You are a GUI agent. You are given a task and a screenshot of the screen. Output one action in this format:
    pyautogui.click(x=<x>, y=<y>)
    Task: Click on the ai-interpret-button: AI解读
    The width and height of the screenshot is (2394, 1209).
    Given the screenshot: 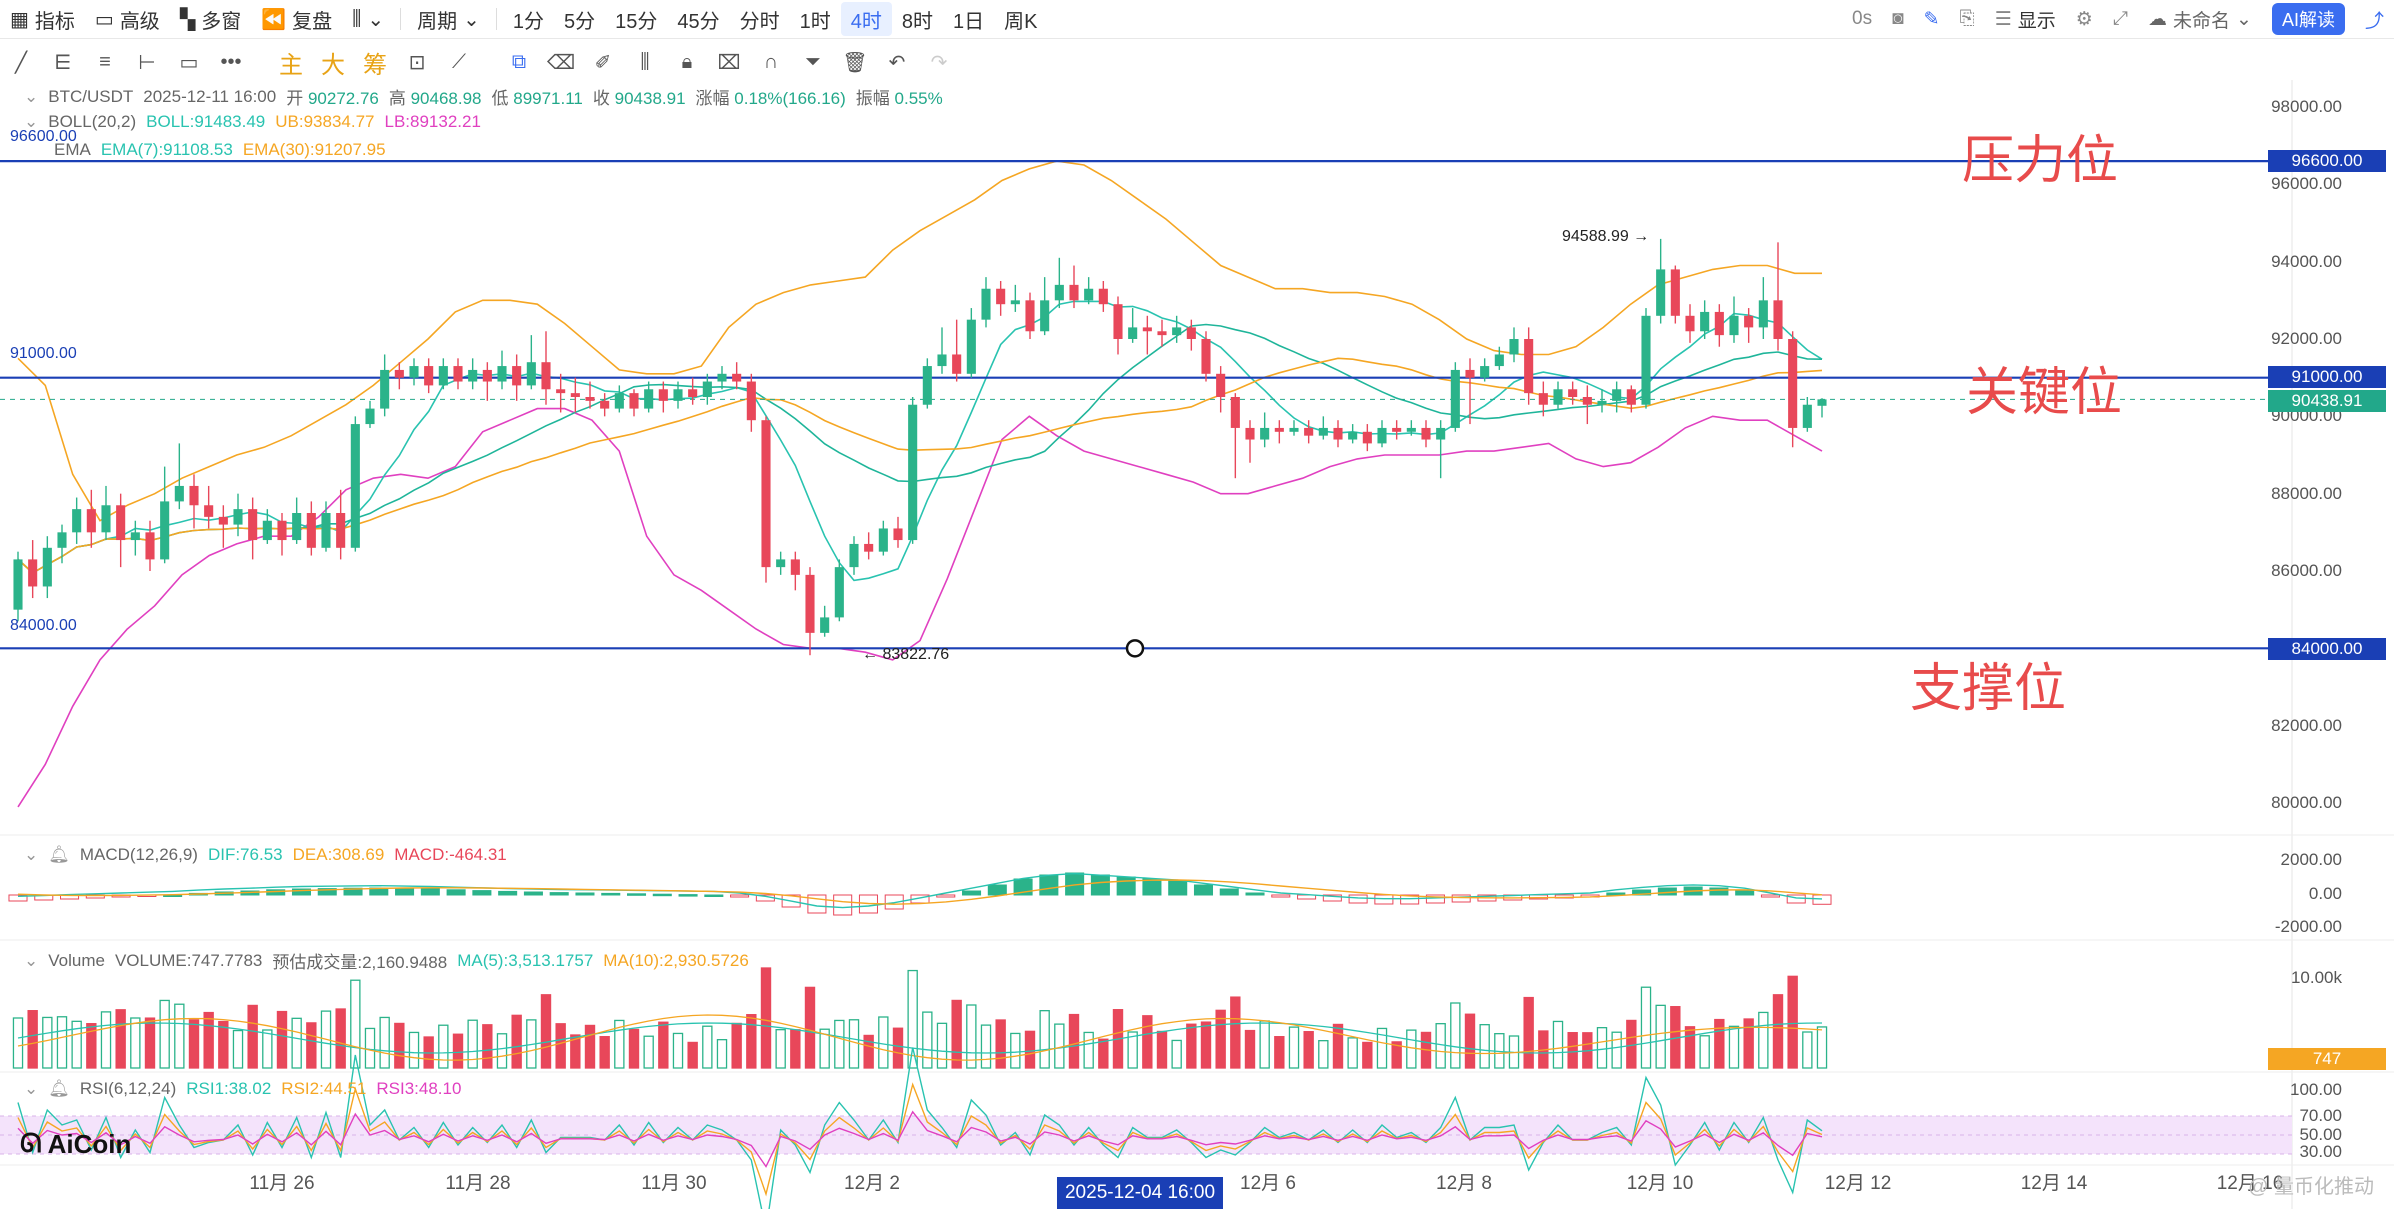 What is the action you would take?
    pyautogui.click(x=2308, y=19)
    